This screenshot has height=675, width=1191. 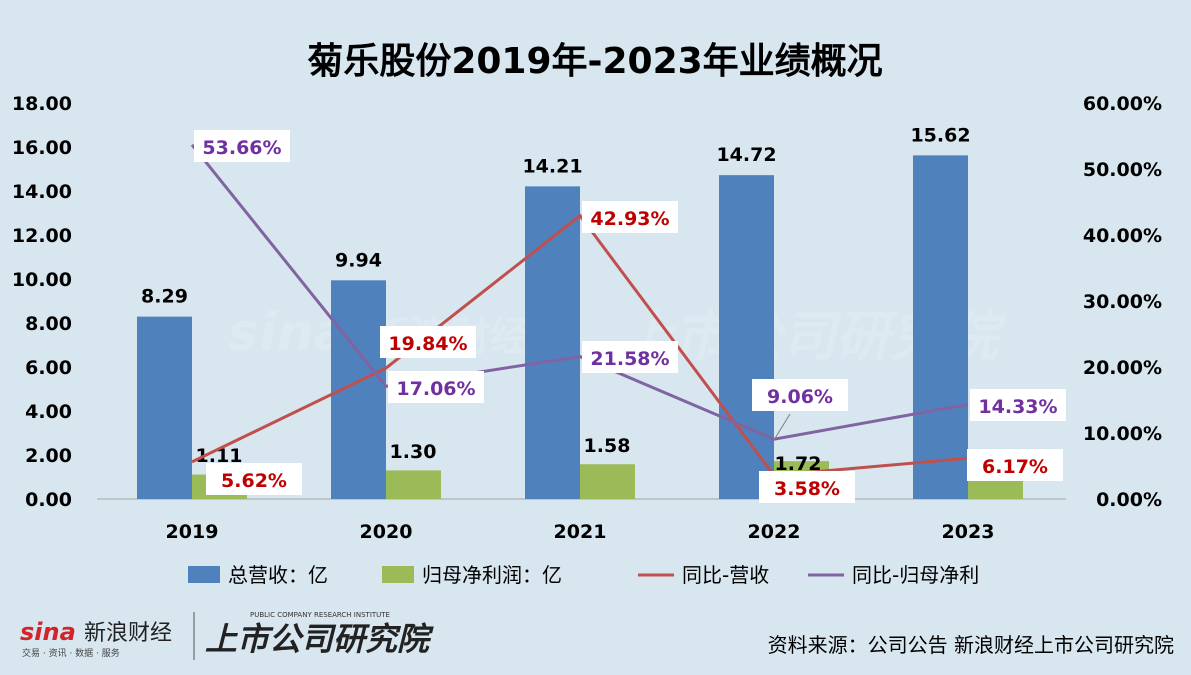 I want to click on label-leader, so click(x=782, y=427).